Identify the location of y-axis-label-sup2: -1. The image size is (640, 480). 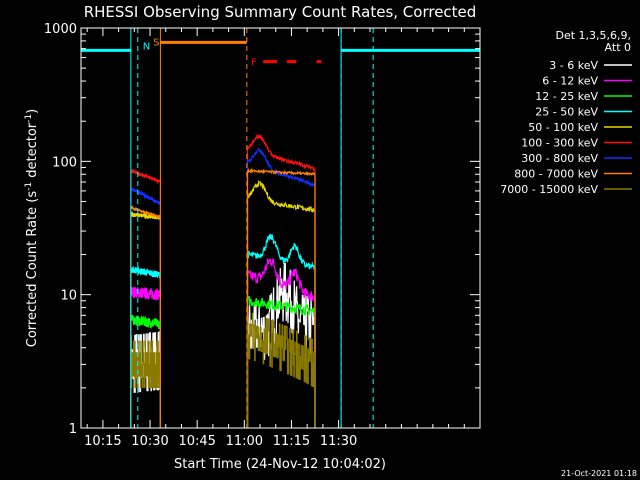
(29, 118).